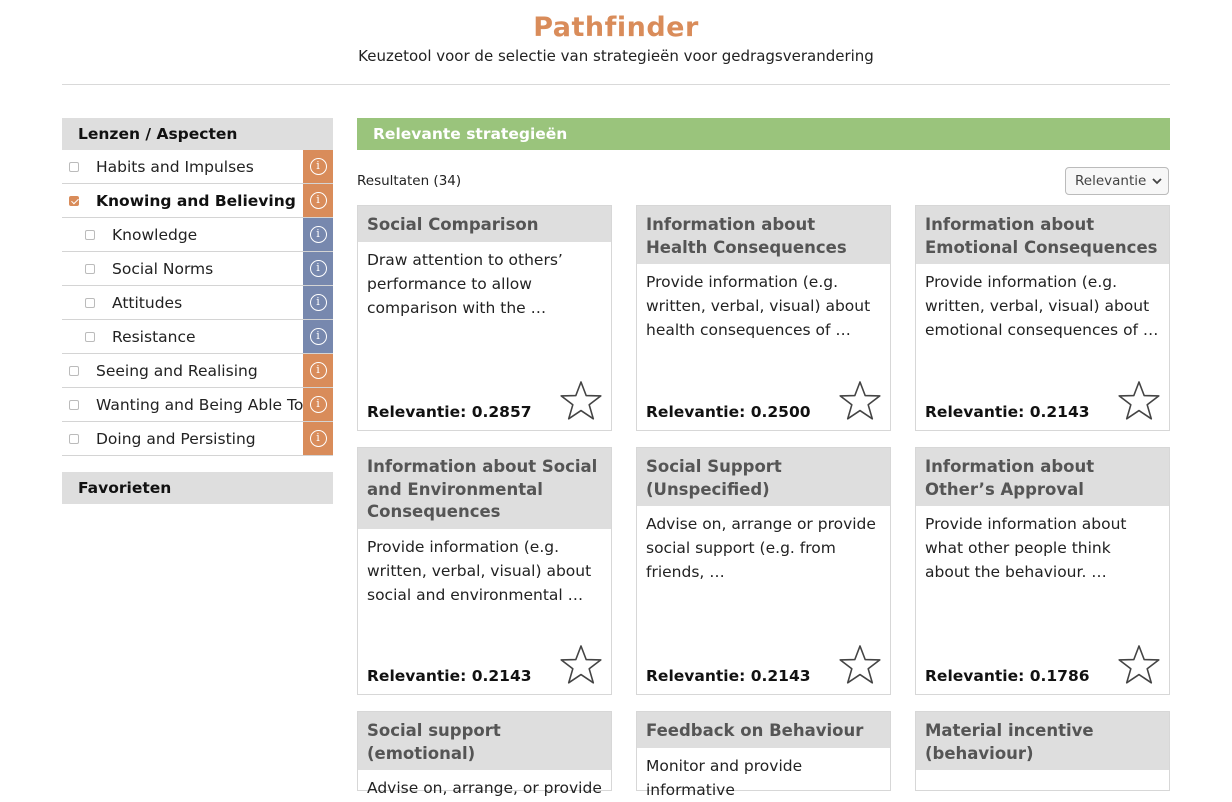  I want to click on sidebar-item: Attitudes i, so click(197, 303).